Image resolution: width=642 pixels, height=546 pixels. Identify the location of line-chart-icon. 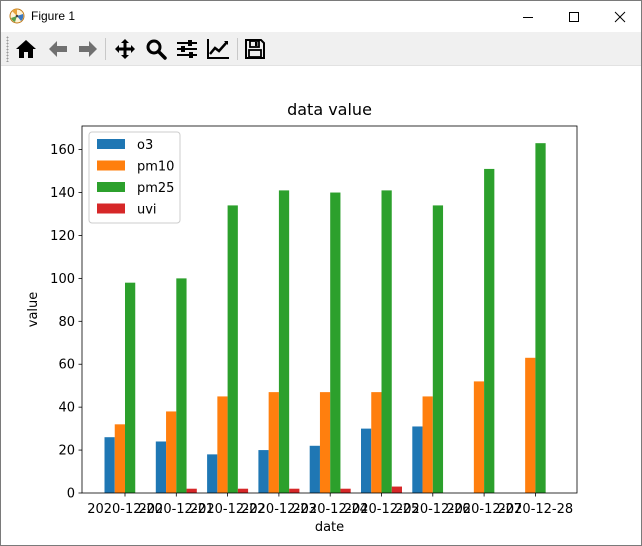
(218, 49).